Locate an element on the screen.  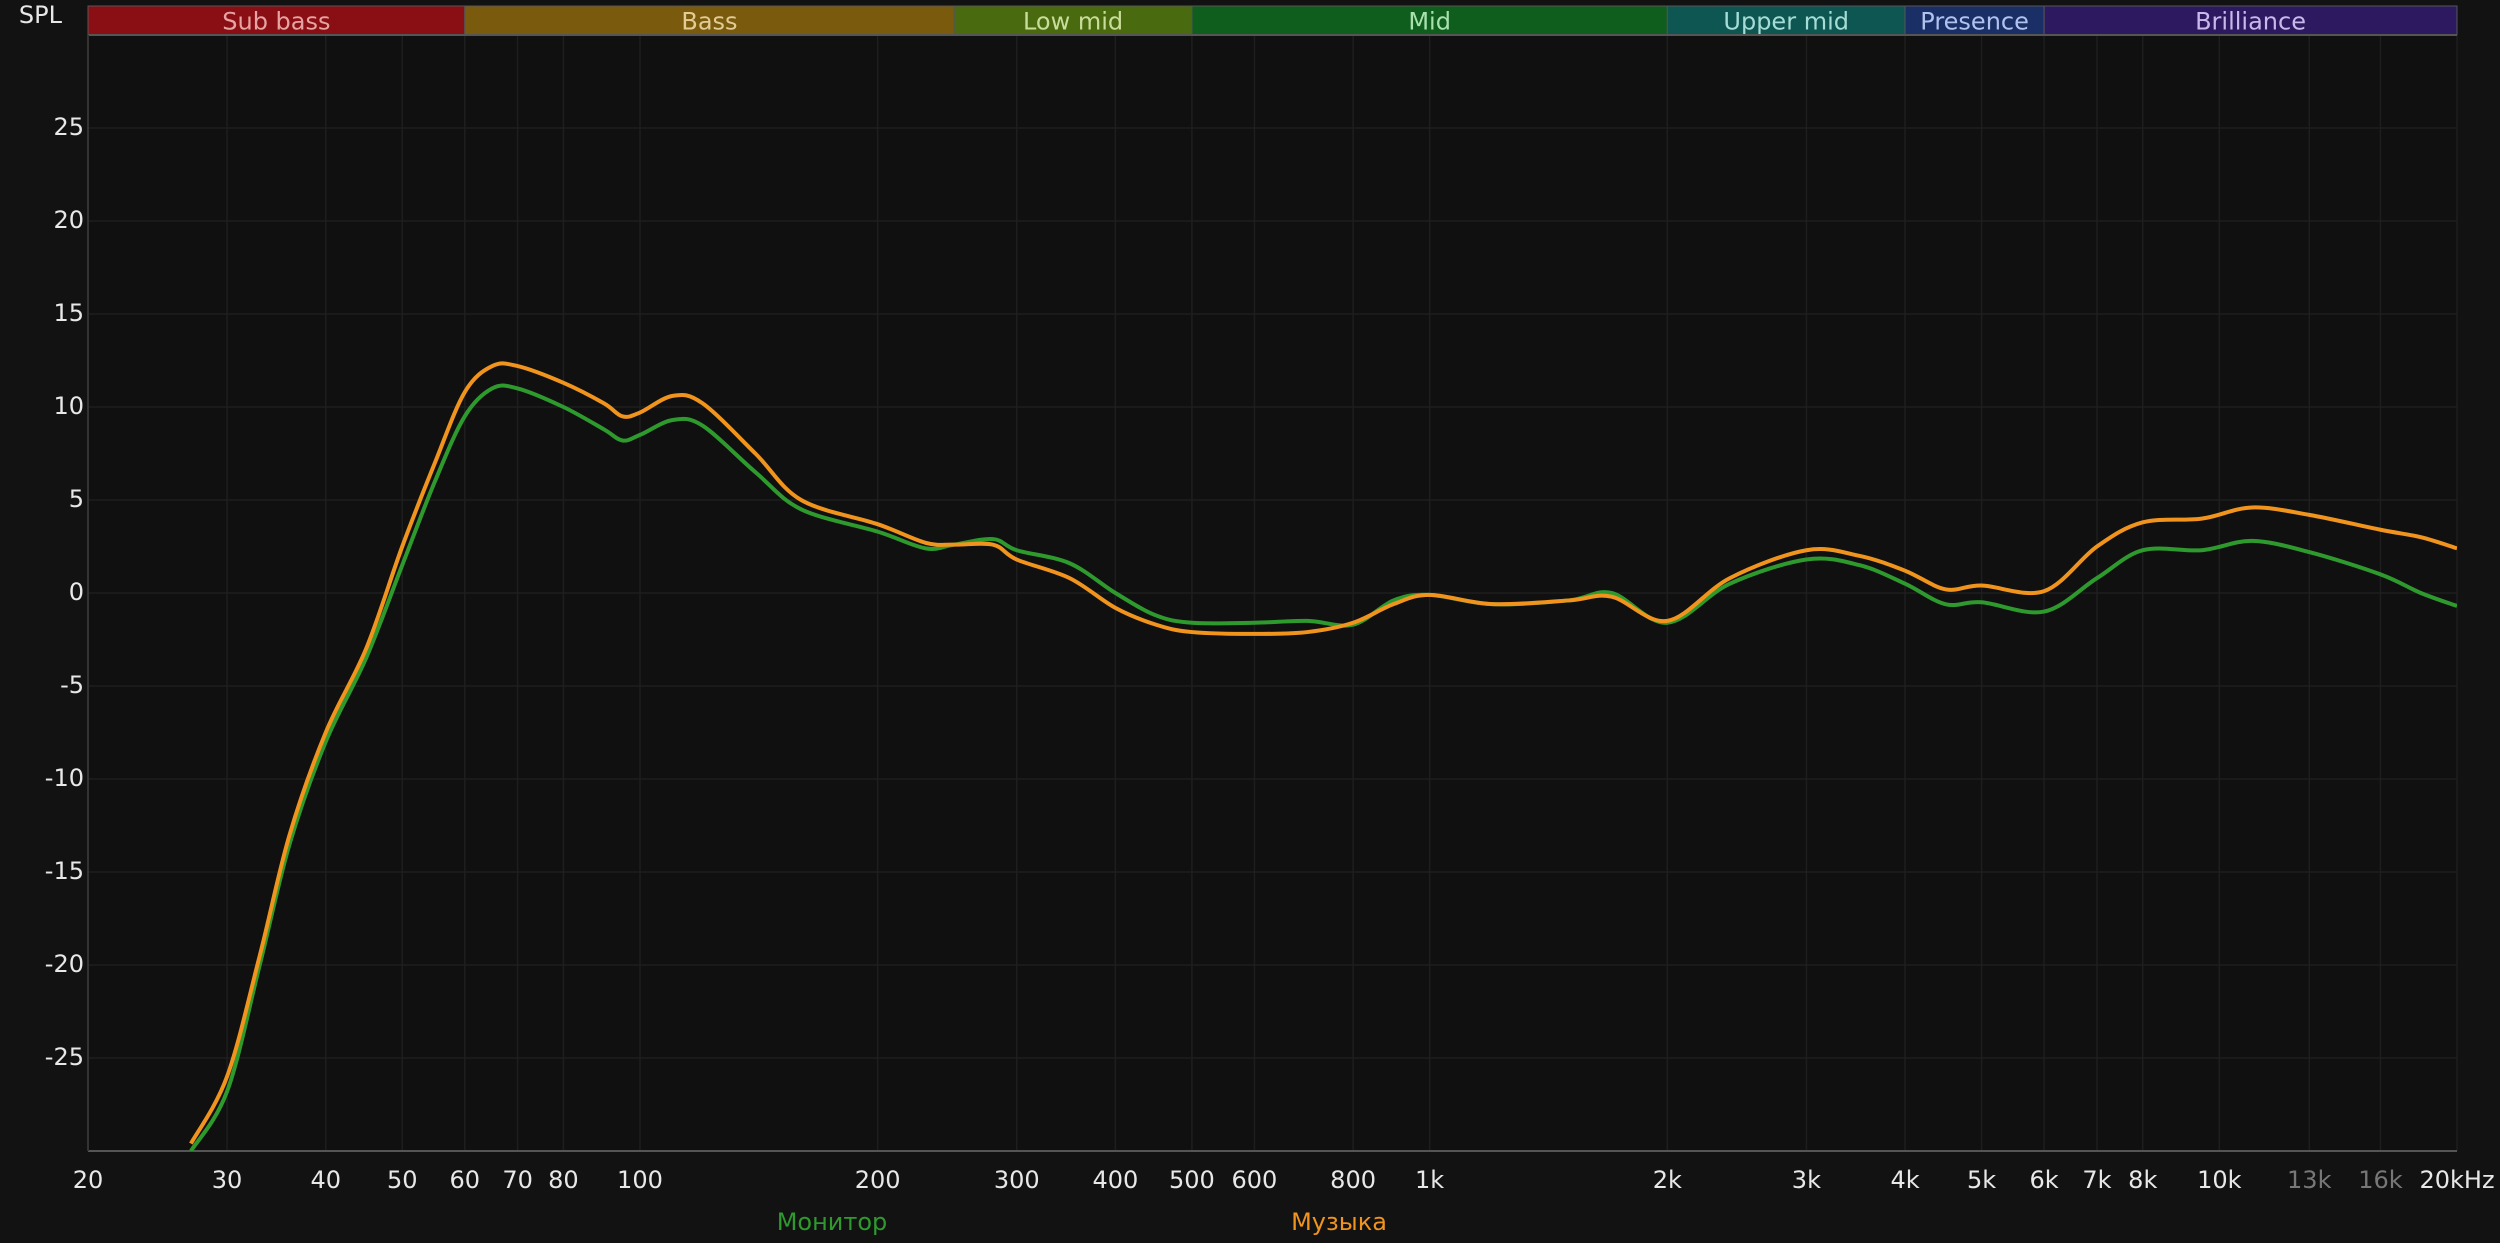
band-label: Low mid is located at coordinates (1073, 22).